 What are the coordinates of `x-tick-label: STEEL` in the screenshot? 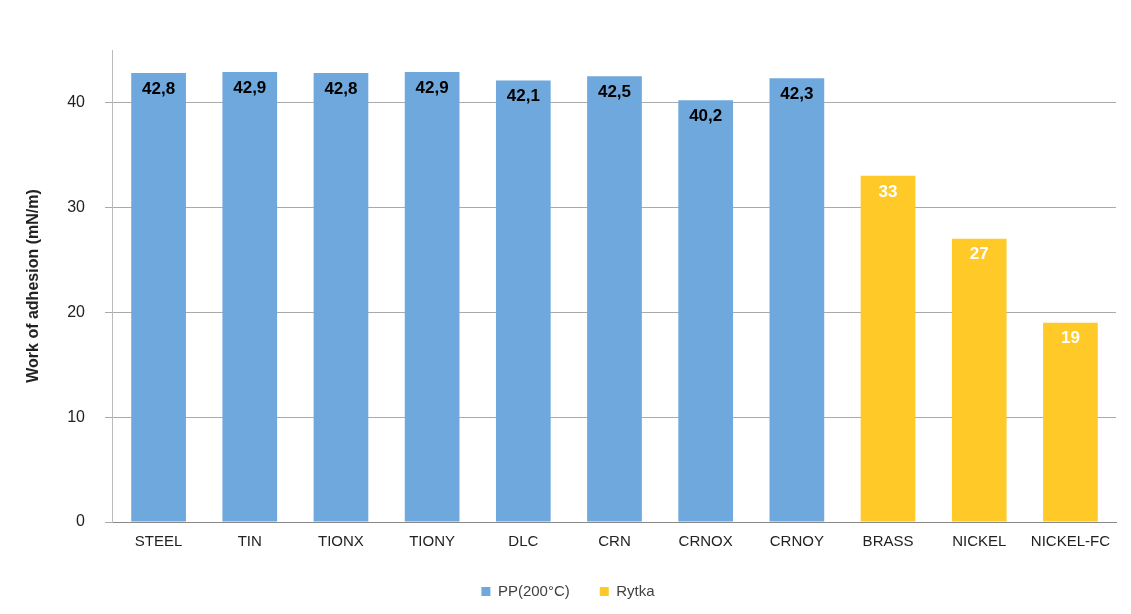 It's located at (158, 541).